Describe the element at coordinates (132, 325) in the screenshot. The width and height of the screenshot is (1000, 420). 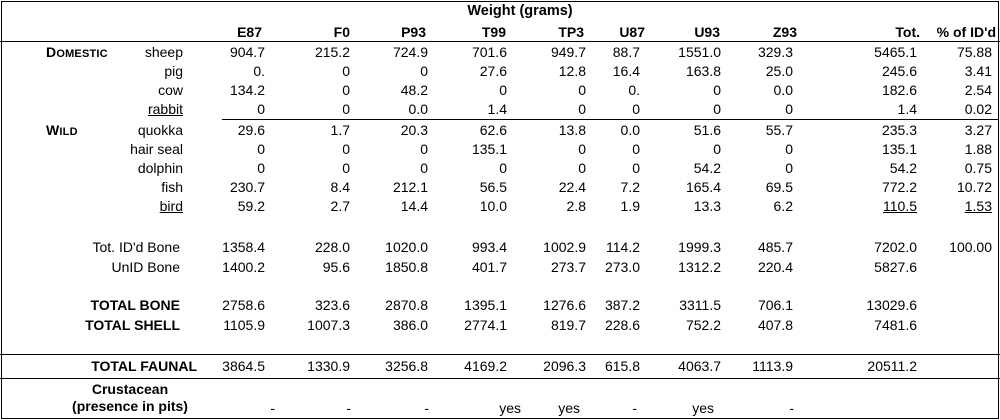
I see `row-label: TOTAL SHELL` at that location.